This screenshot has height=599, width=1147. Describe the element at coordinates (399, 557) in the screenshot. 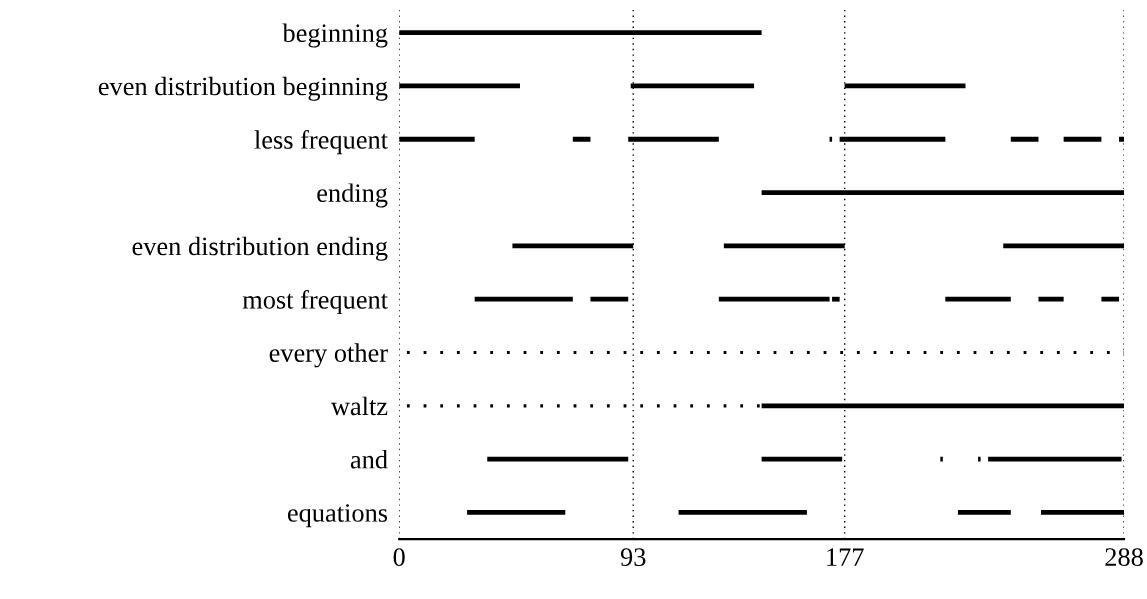

I see `x-tick-label: 0` at that location.